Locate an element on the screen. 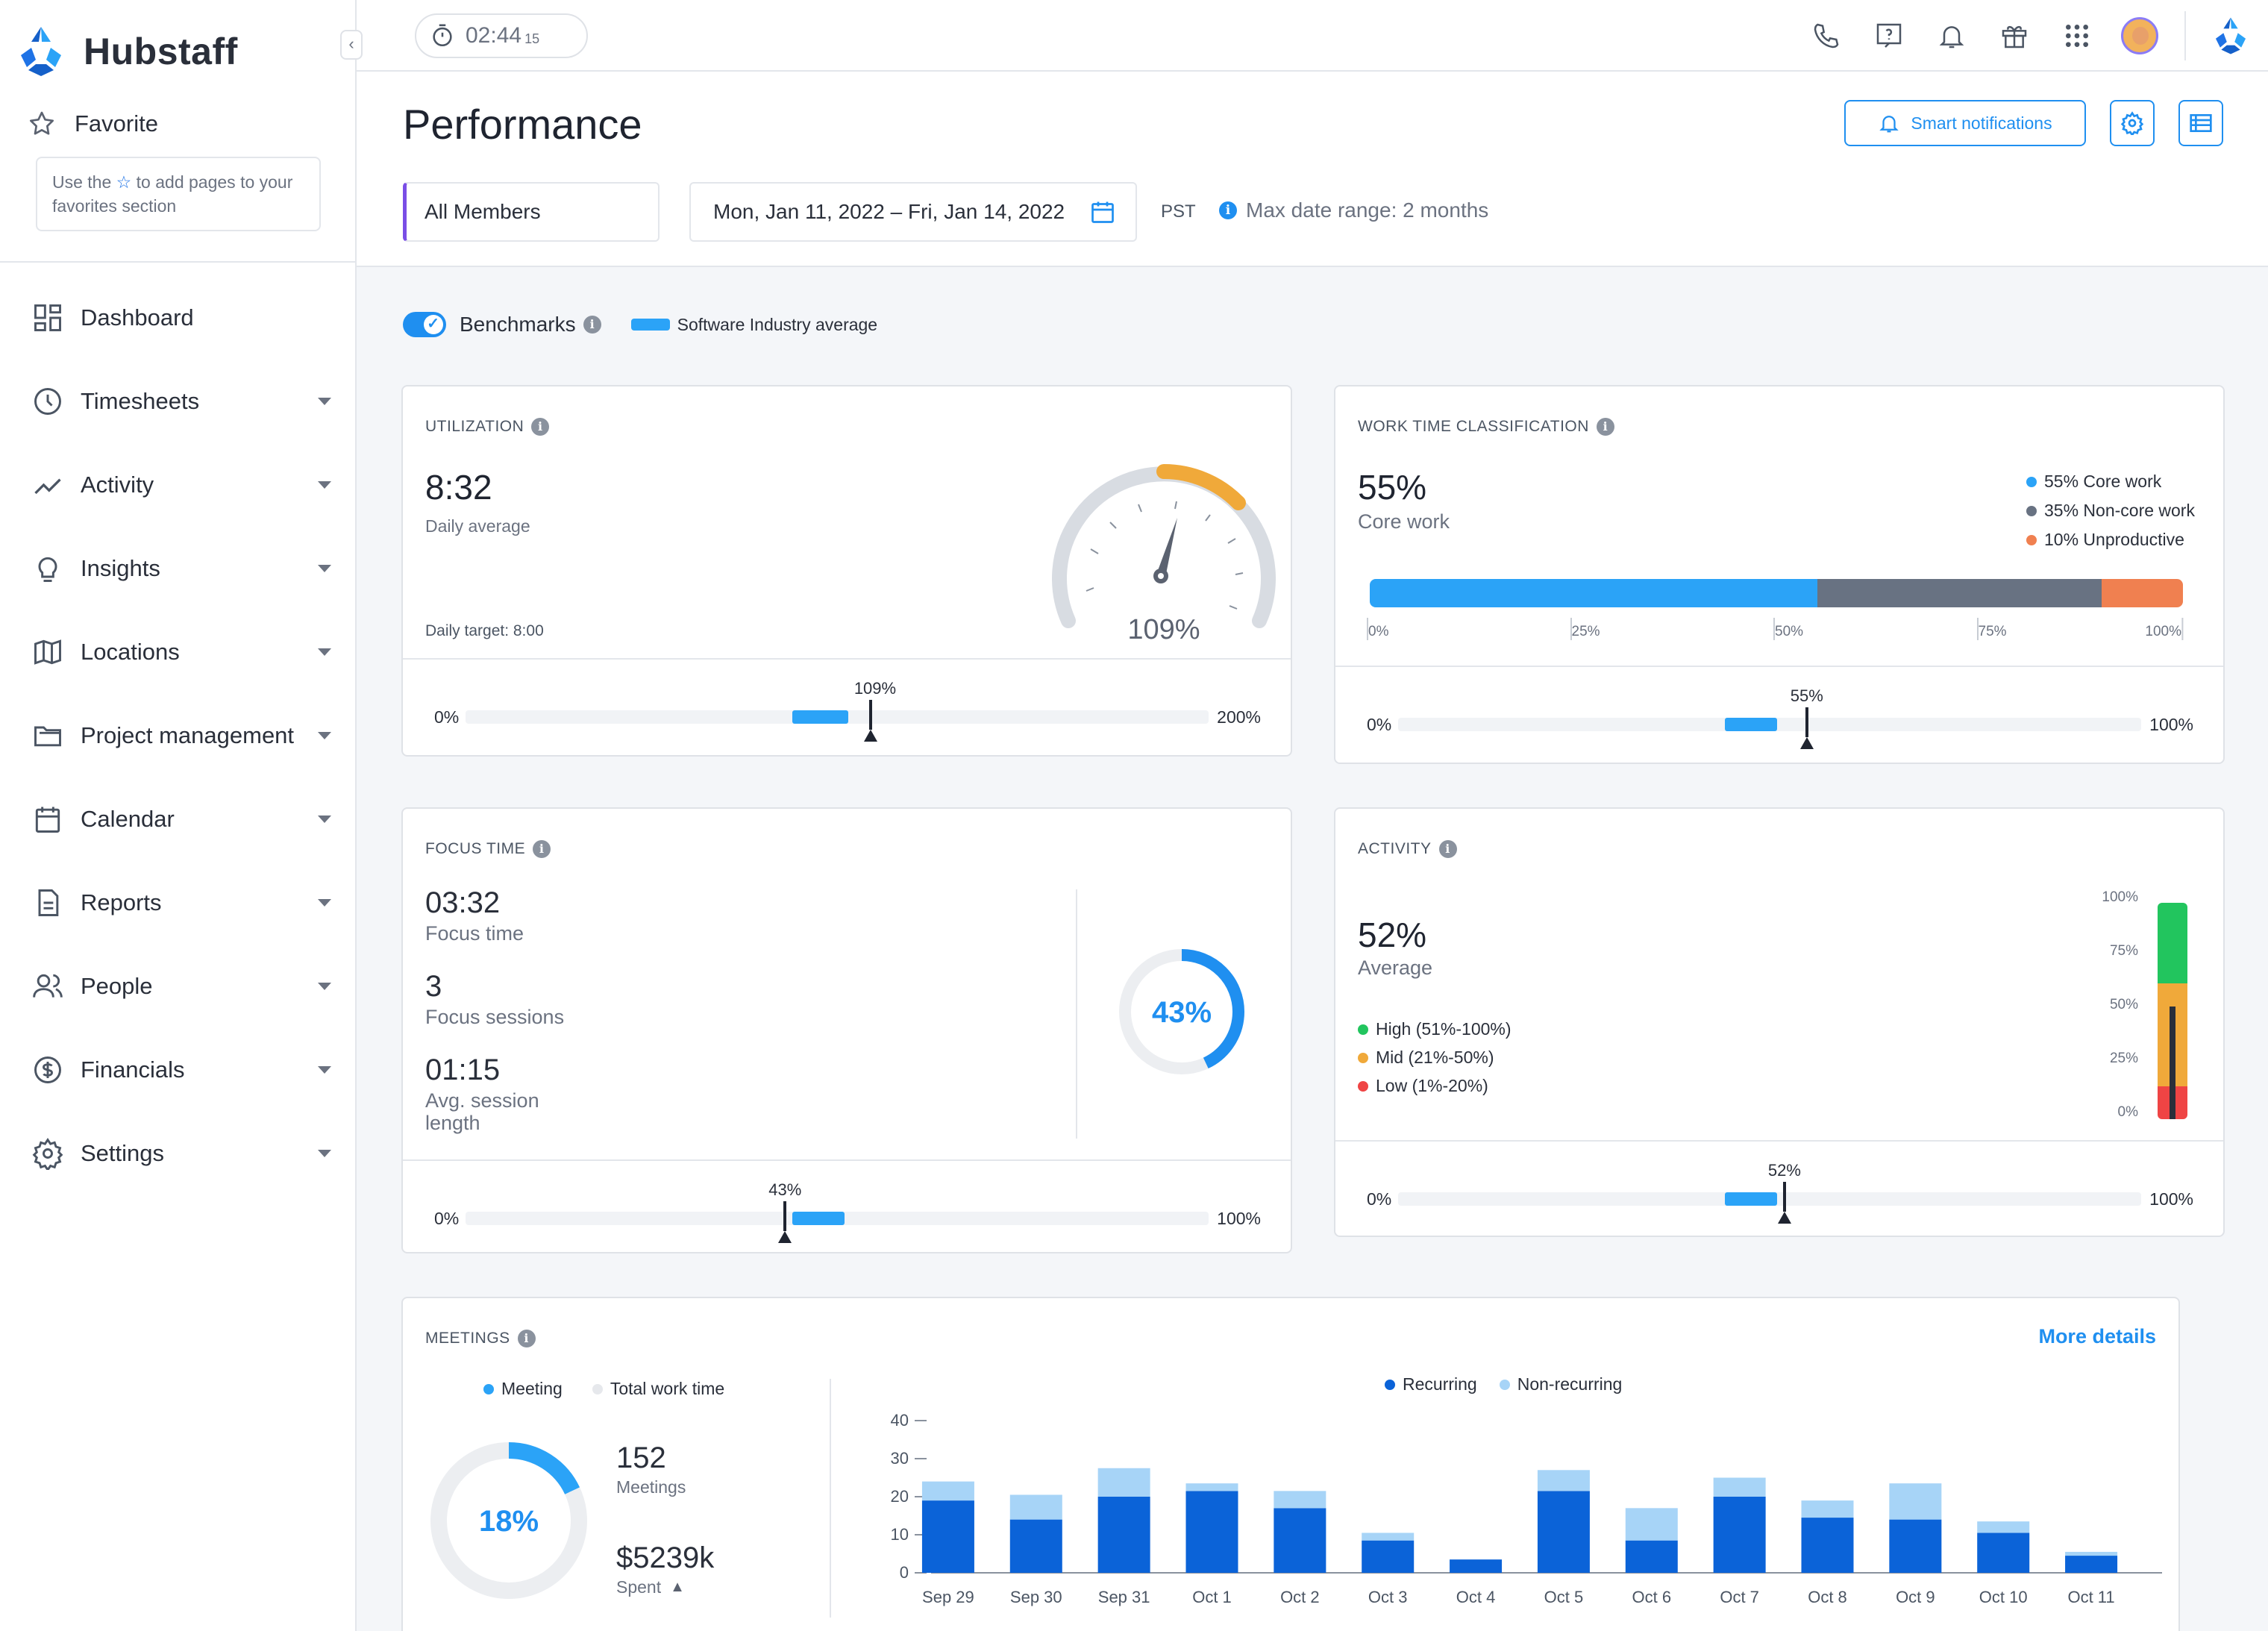 The height and width of the screenshot is (1631, 2268). meetings-title: MEETINGS is located at coordinates (467, 1338).